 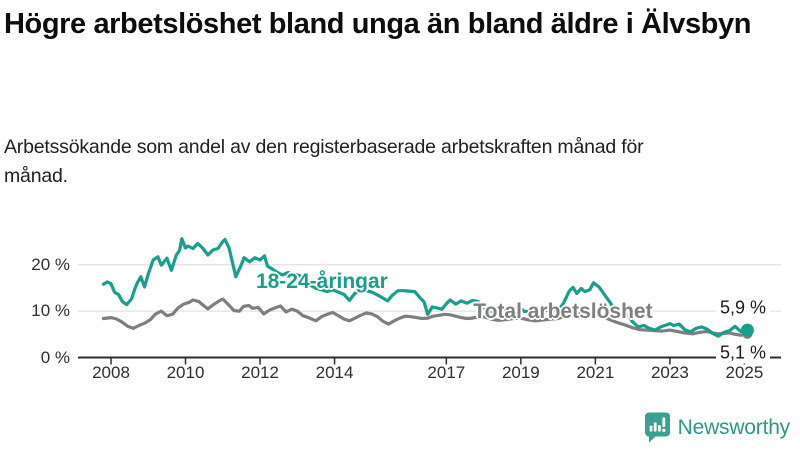 I want to click on end-value-label: 5,1 %, so click(x=742, y=353).